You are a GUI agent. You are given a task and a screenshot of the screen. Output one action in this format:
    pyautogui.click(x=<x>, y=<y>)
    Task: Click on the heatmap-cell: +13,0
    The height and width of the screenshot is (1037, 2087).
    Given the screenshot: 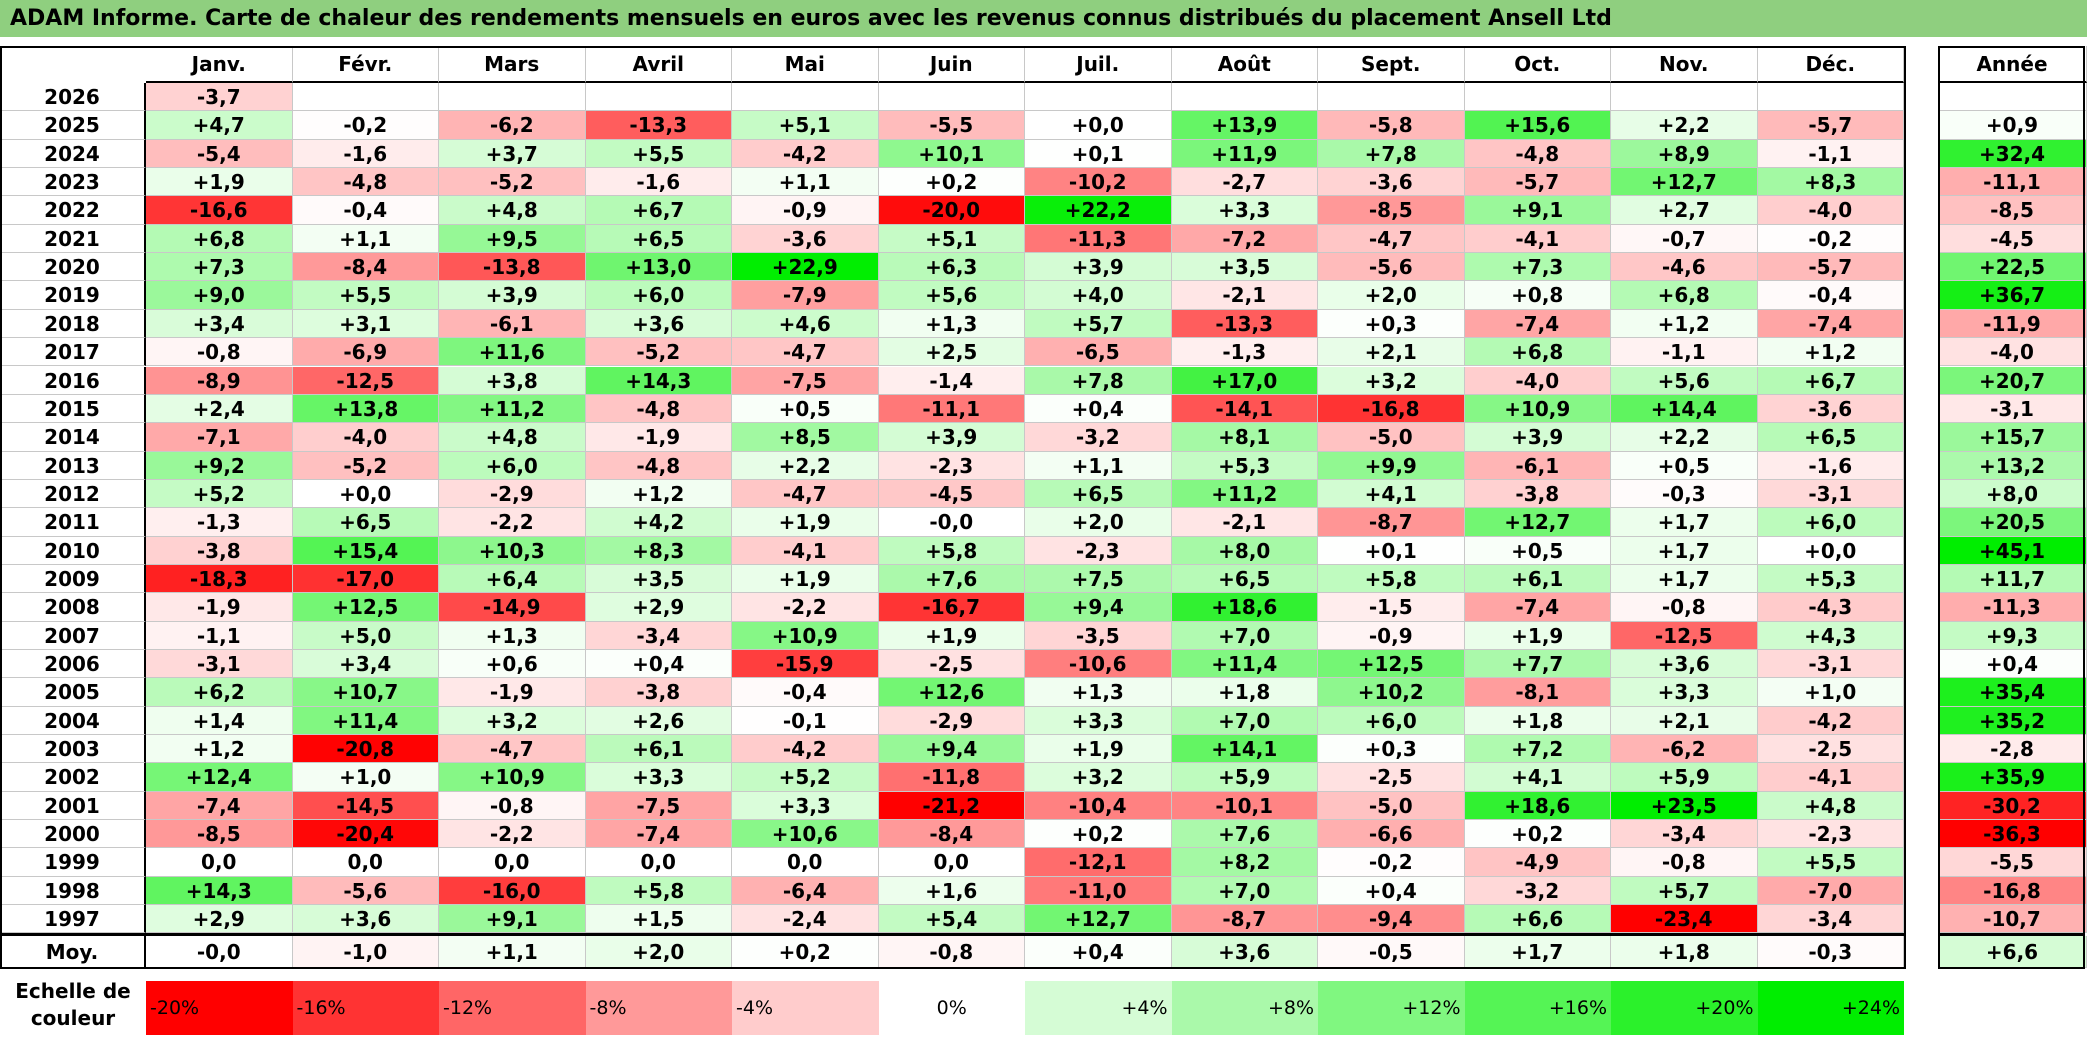 What is the action you would take?
    pyautogui.click(x=658, y=267)
    